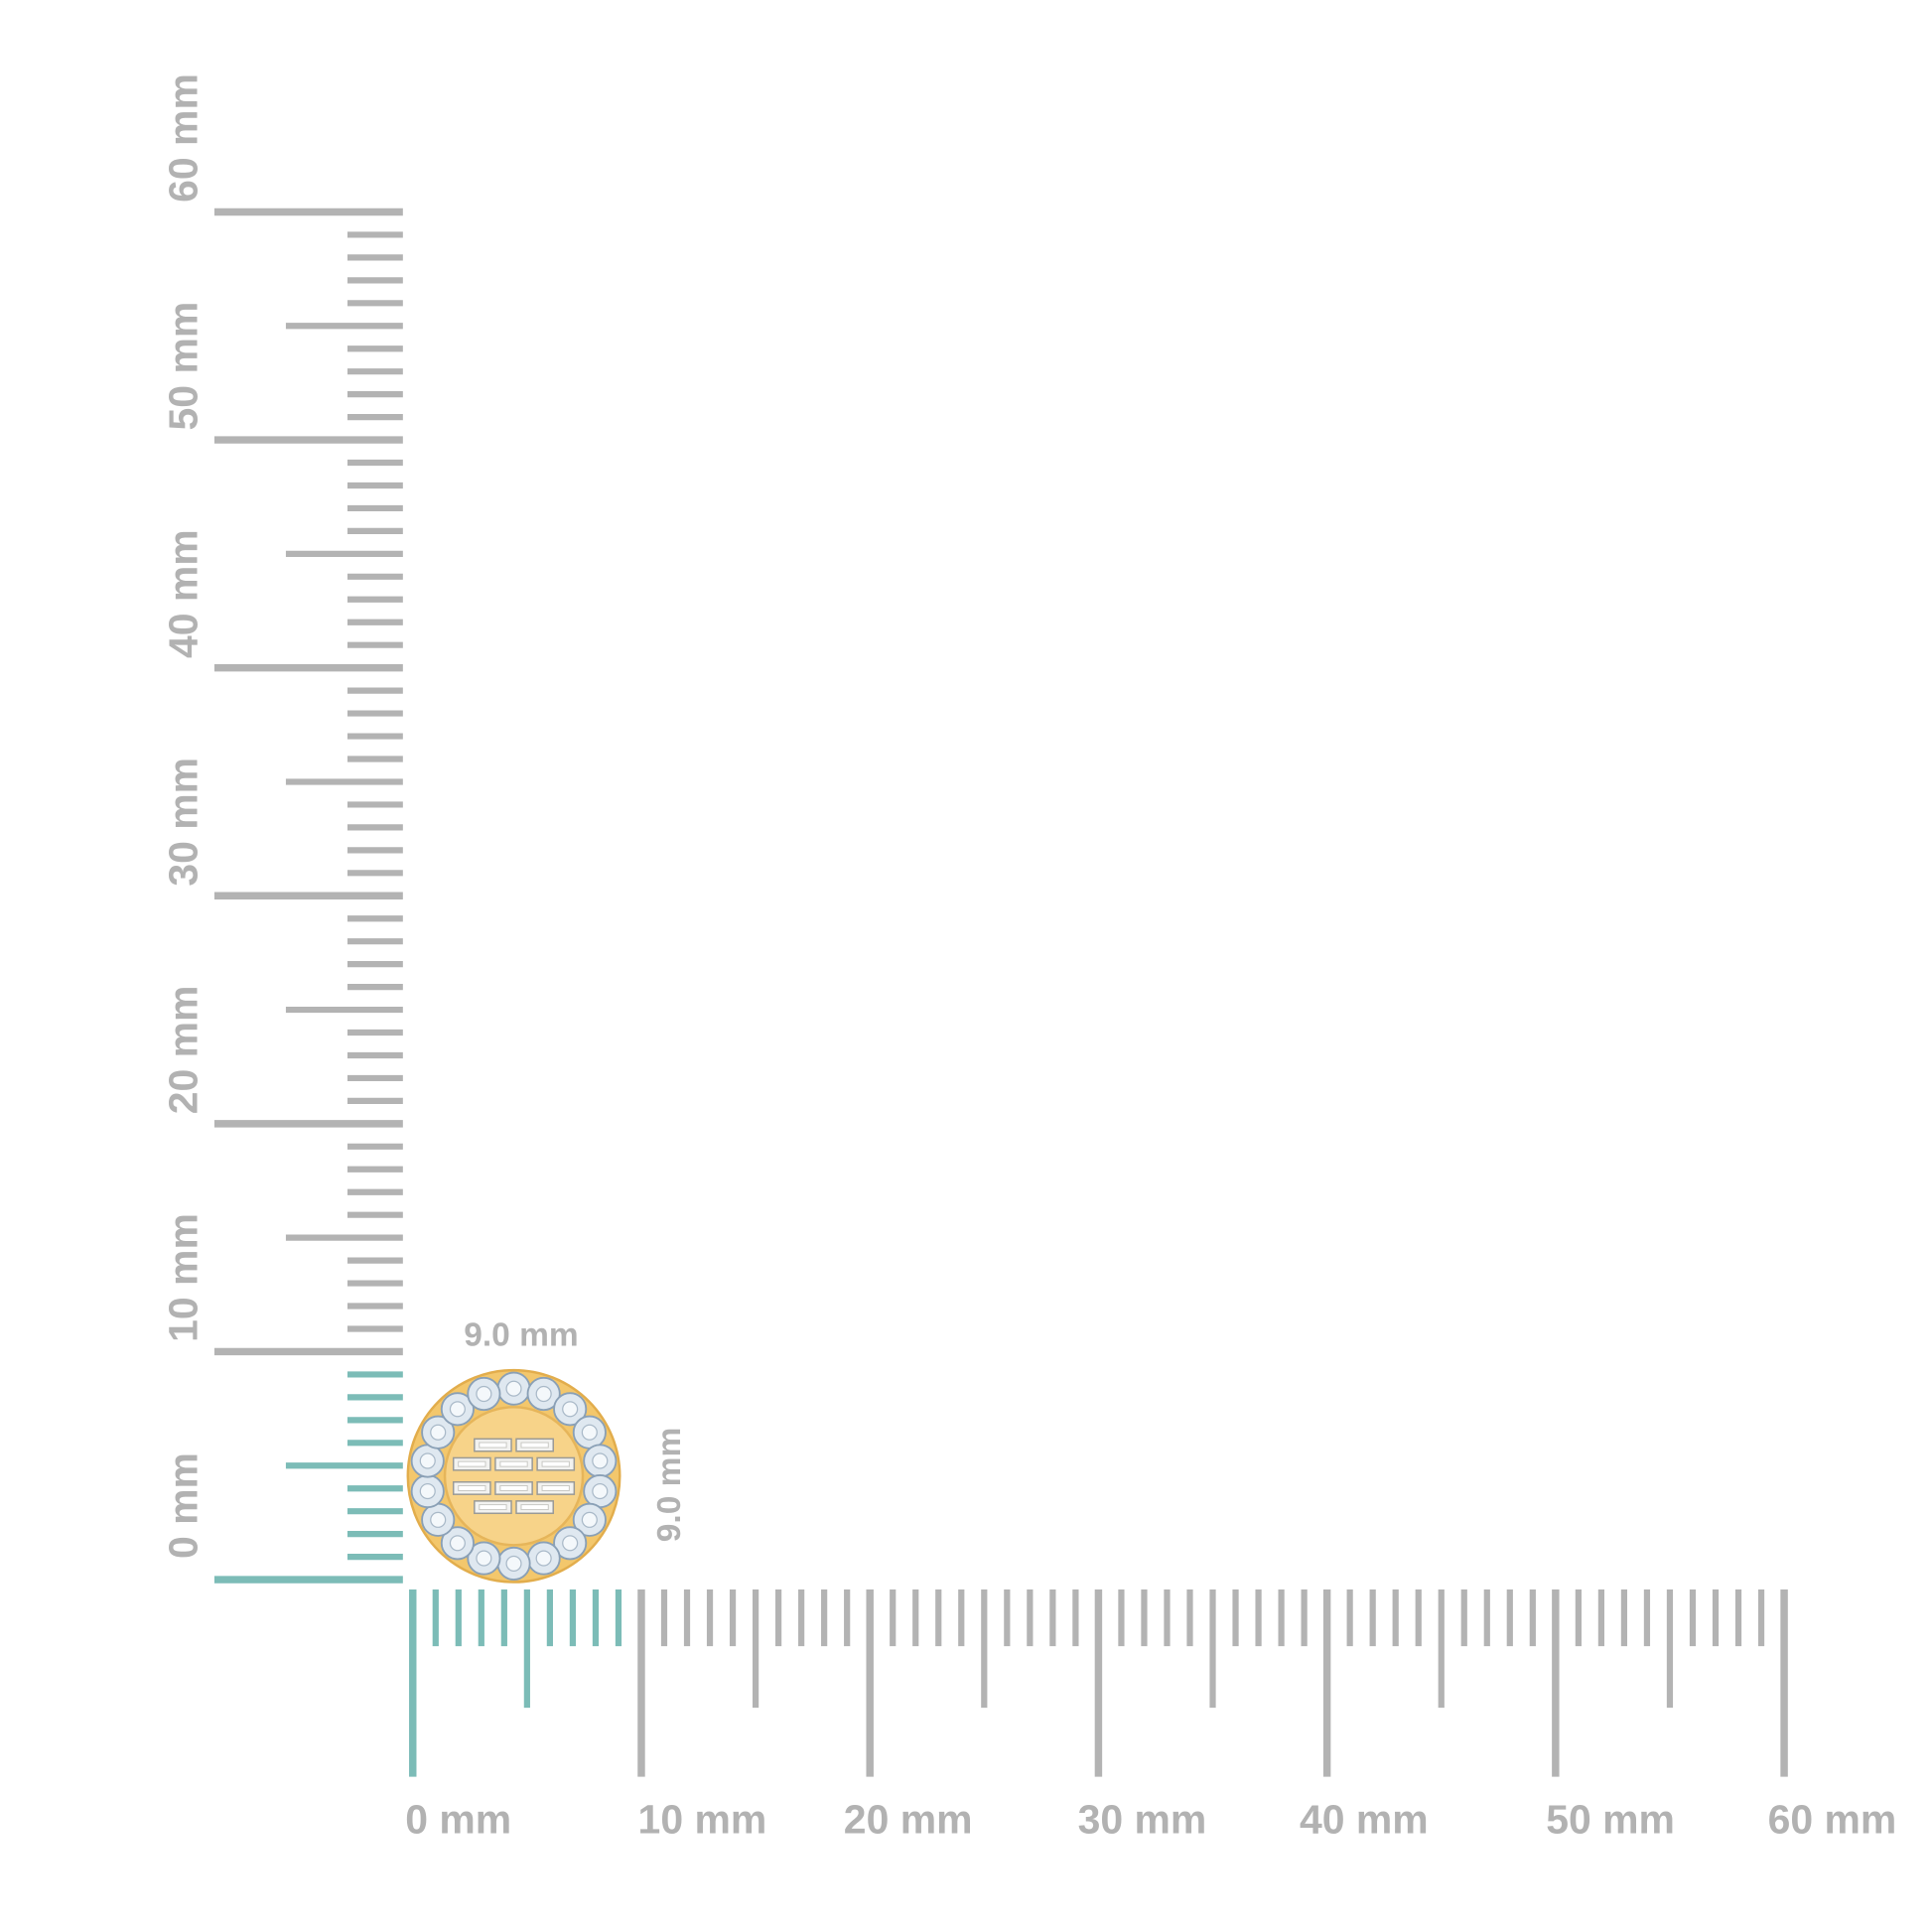  Describe the element at coordinates (184, 1050) in the screenshot. I see `y-axis-label: 20 mm` at that location.